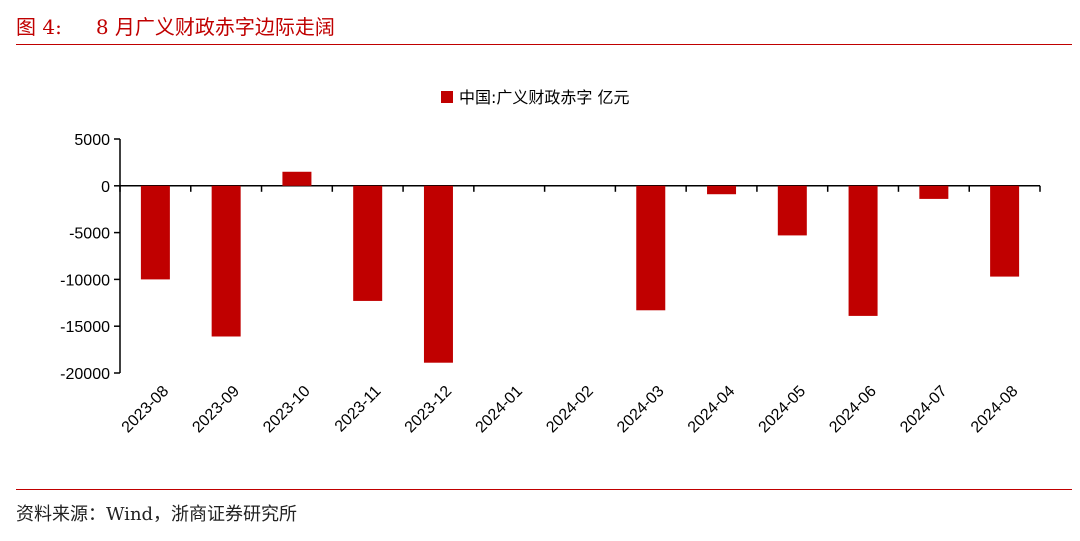 The image size is (1080, 541). What do you see at coordinates (544, 489) in the screenshot?
I see `footer-rule` at bounding box center [544, 489].